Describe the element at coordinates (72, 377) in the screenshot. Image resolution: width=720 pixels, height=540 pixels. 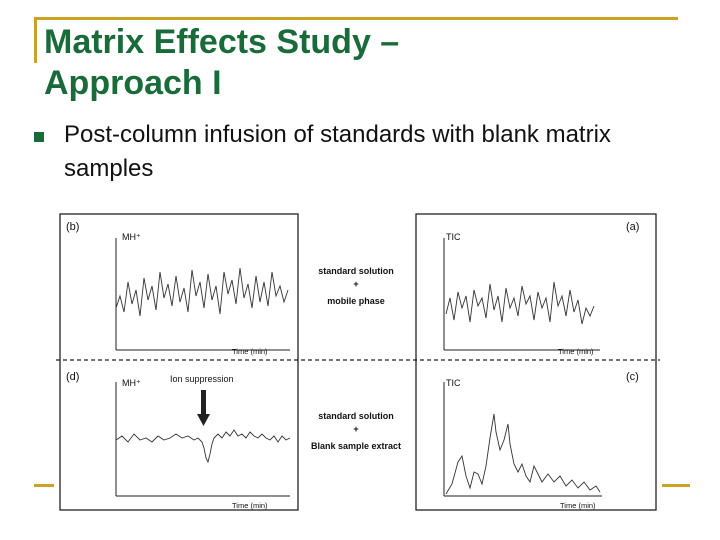
I see `panel-d-tag: (d)` at that location.